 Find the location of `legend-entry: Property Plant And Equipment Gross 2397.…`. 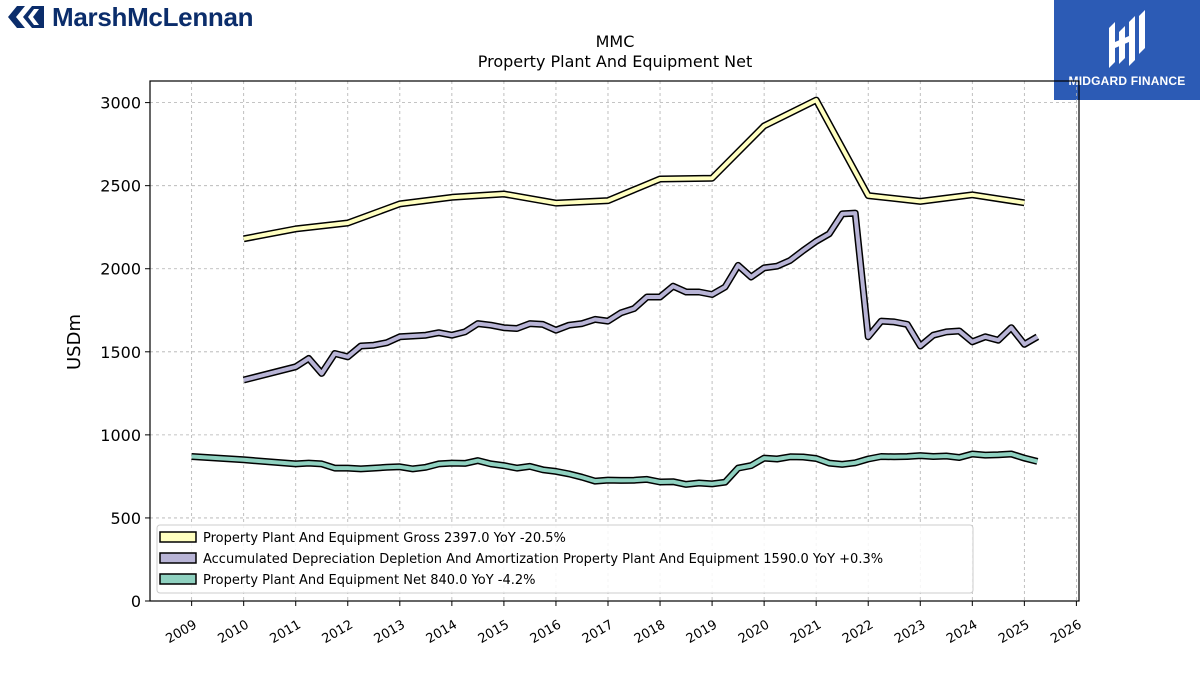

legend-entry: Property Plant And Equipment Gross 2397.… is located at coordinates (384, 538).